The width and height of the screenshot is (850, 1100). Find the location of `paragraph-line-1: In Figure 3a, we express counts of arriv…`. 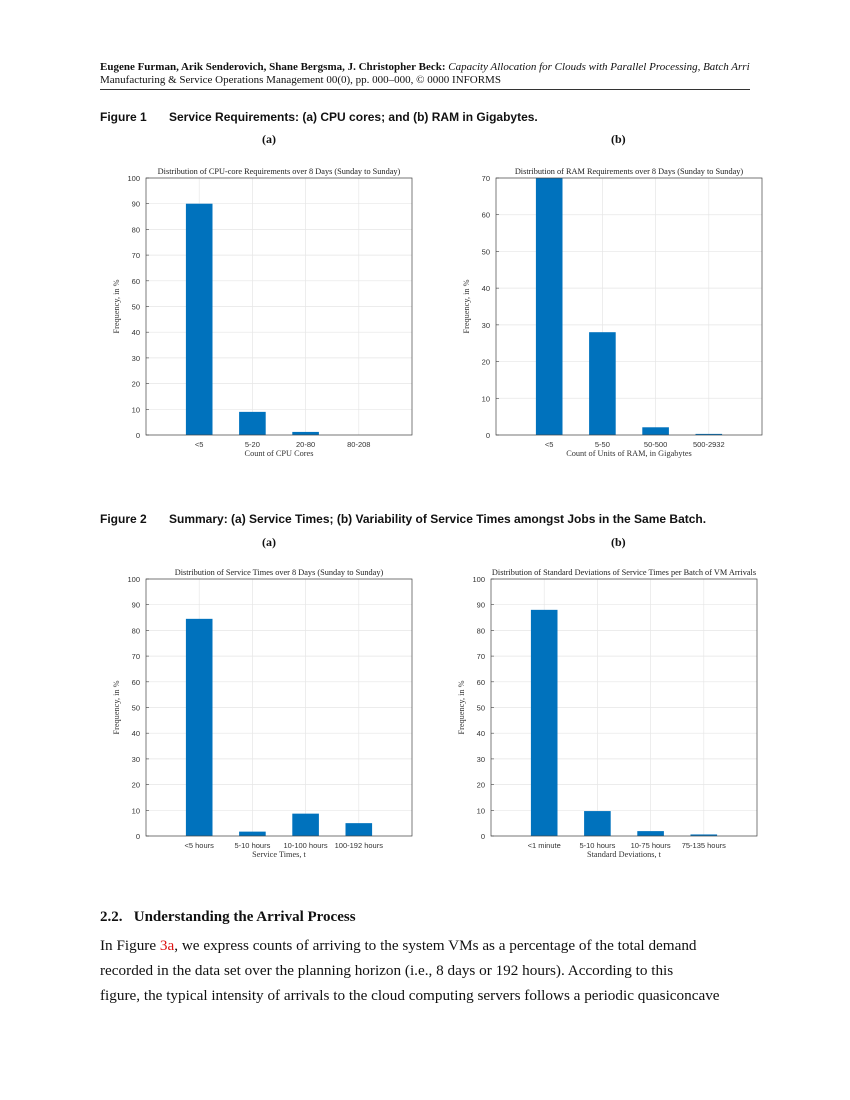

paragraph-line-1: In Figure 3a, we express counts of arriv… is located at coordinates (398, 945).